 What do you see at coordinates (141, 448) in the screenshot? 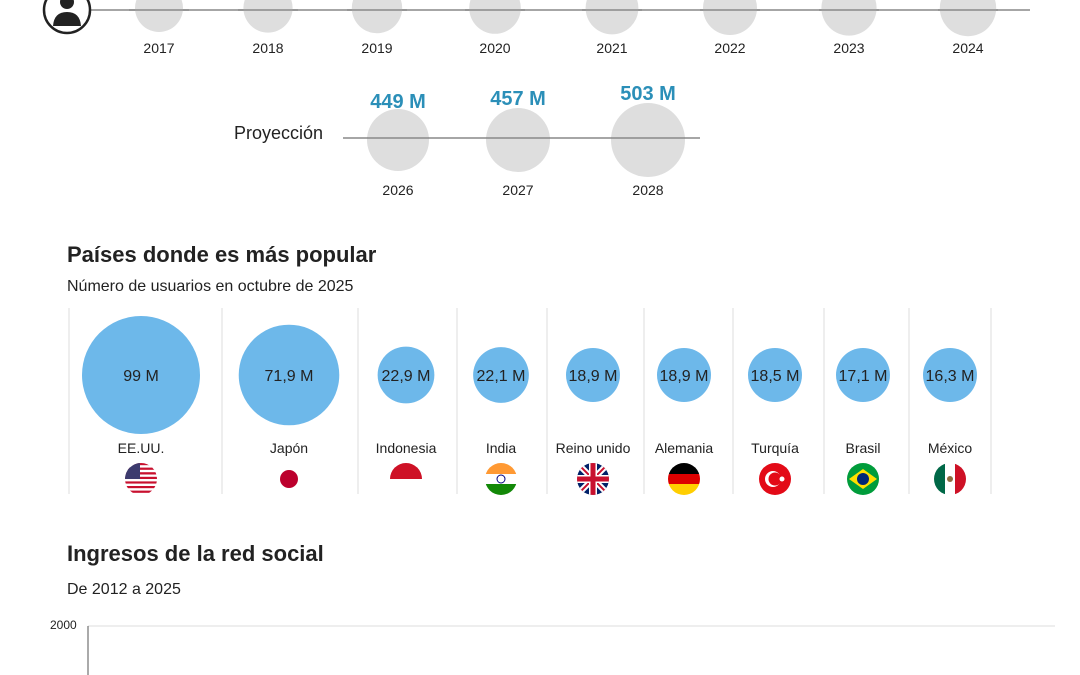
I see `country-name: EE.UU.` at bounding box center [141, 448].